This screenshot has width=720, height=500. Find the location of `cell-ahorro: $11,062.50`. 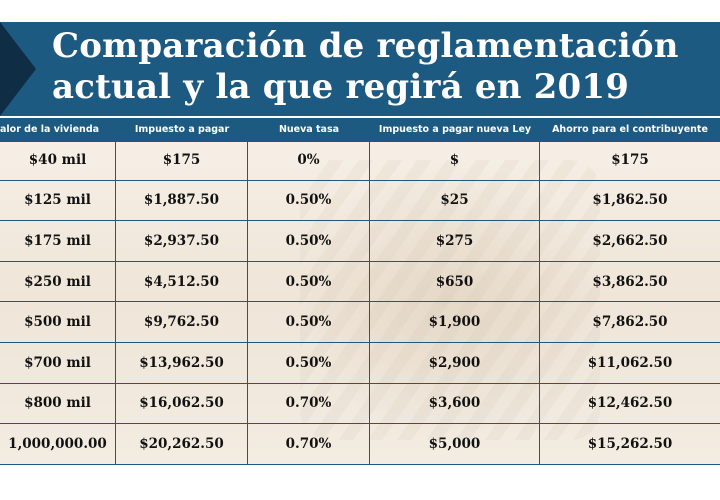

cell-ahorro: $11,062.50 is located at coordinates (630, 363).